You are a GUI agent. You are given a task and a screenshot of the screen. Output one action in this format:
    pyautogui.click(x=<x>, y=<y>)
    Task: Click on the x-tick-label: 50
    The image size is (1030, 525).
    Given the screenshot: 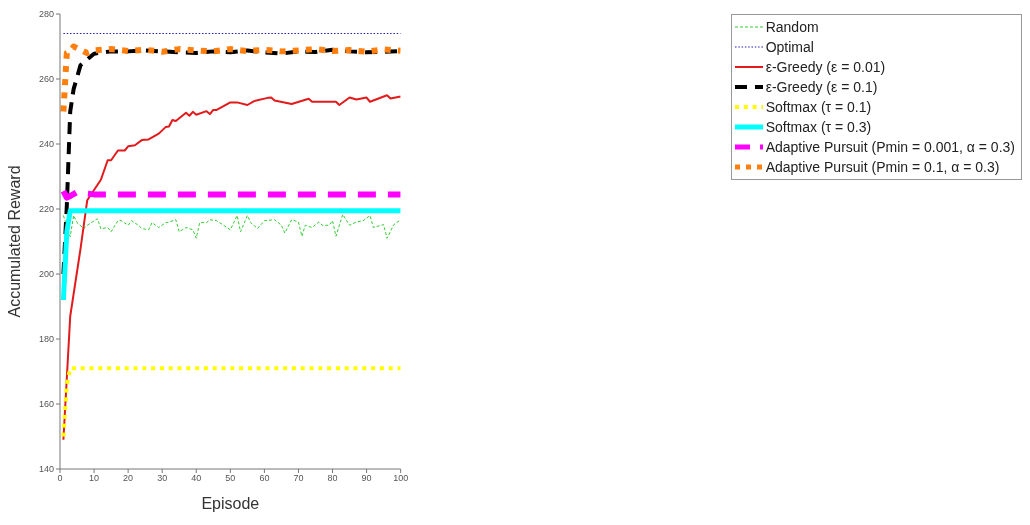 What is the action you would take?
    pyautogui.click(x=230, y=478)
    